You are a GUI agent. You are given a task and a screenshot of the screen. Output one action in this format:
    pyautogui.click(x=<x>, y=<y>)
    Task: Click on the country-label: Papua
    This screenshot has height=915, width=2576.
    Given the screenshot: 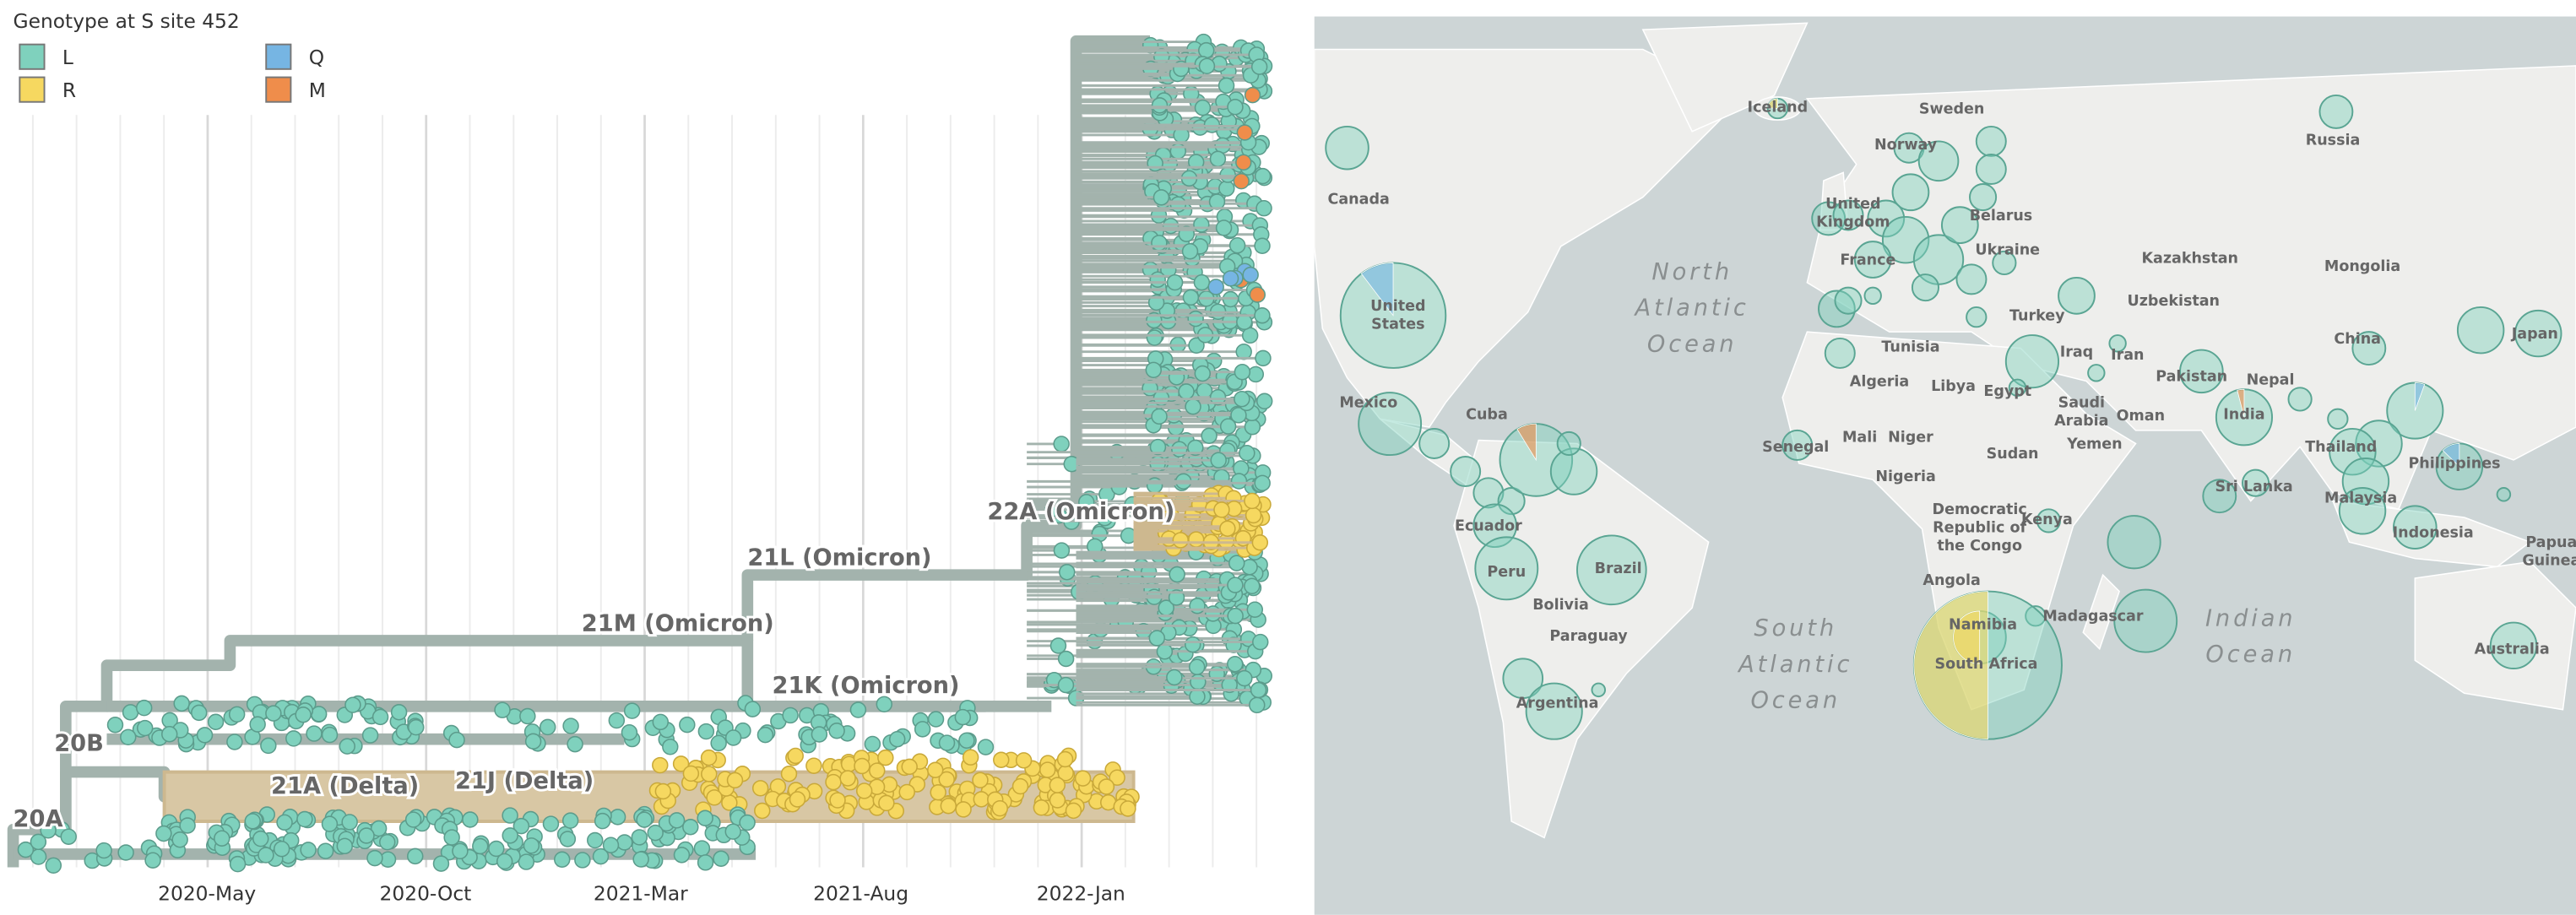 What is the action you would take?
    pyautogui.click(x=2551, y=542)
    